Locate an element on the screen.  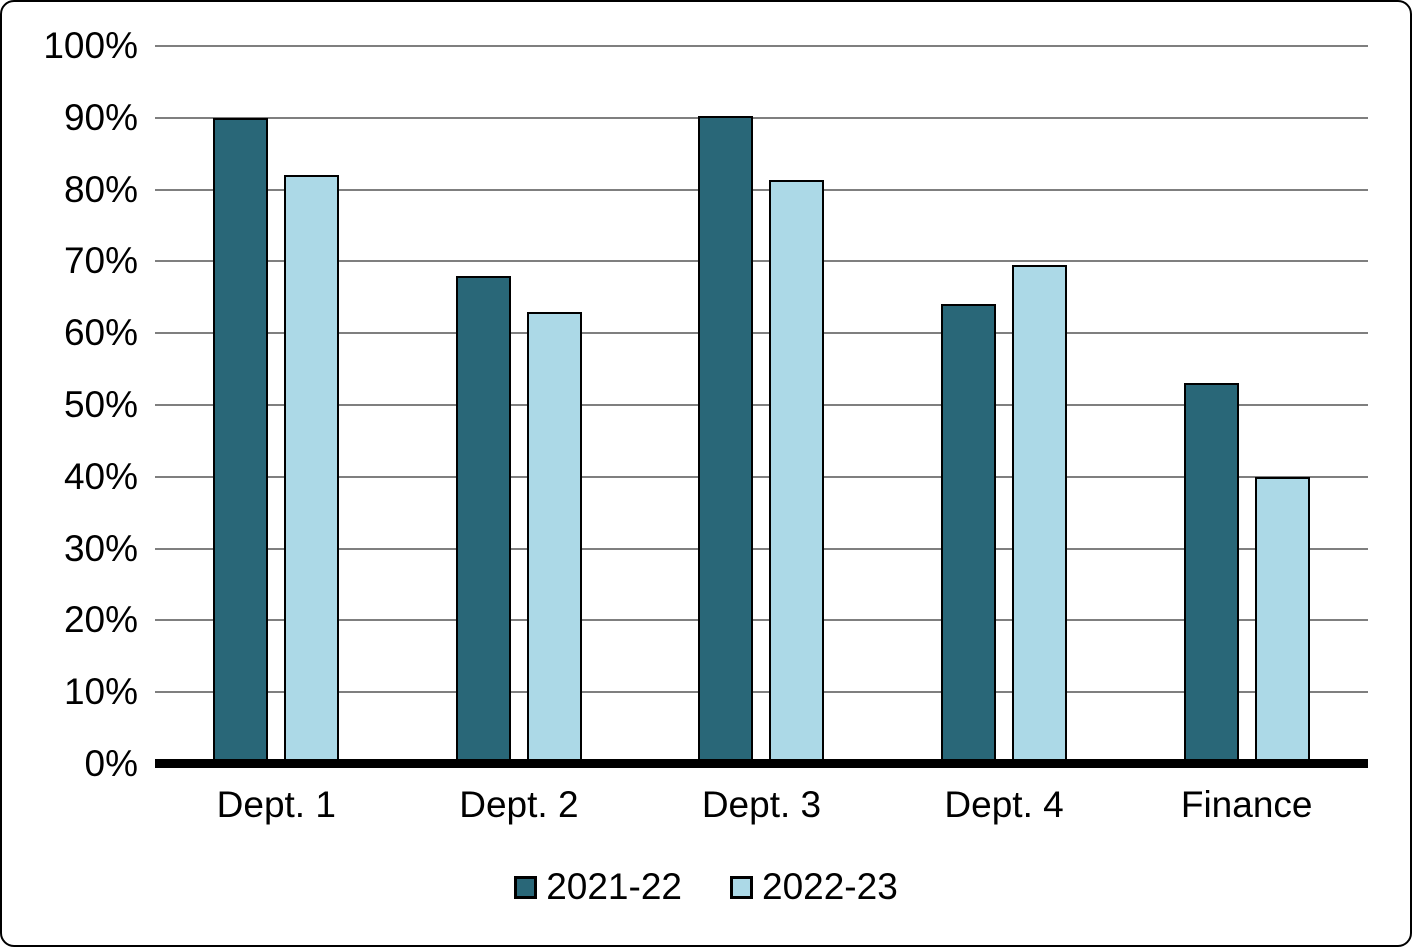
y-tick-label: 30% is located at coordinates (100, 548).